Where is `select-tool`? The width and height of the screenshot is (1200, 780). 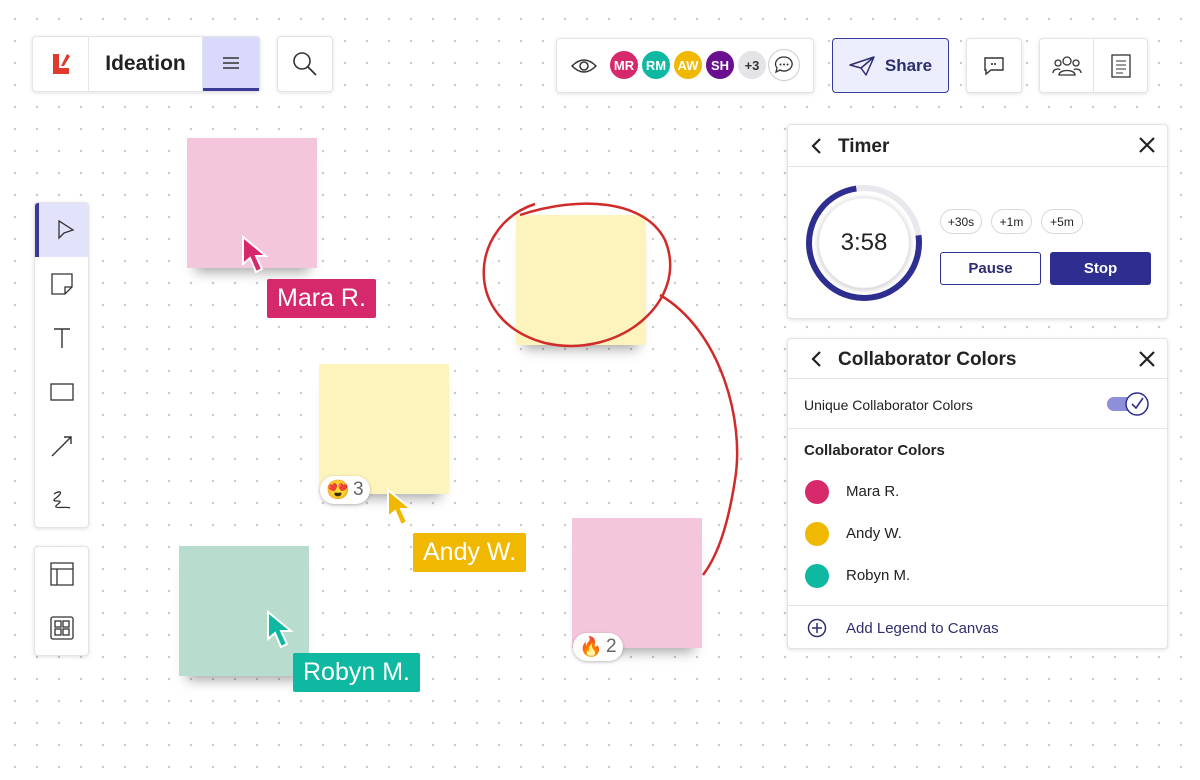 select-tool is located at coordinates (61, 230).